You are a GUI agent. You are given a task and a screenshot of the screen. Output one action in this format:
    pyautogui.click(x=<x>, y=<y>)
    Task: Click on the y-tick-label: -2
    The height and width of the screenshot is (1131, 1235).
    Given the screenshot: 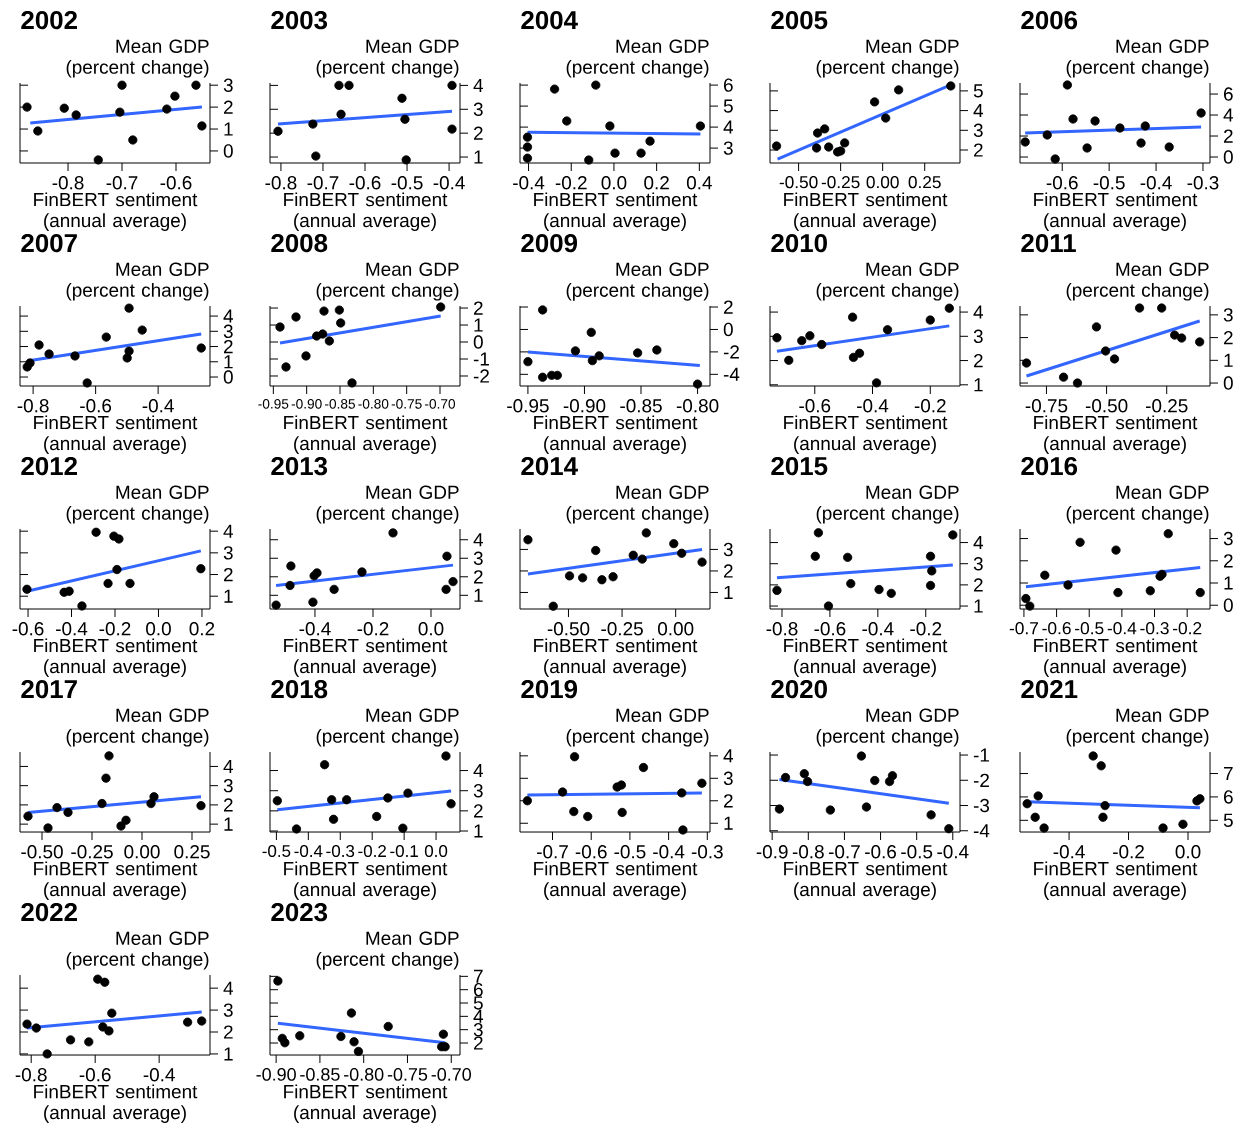 What is the action you would take?
    pyautogui.click(x=481, y=376)
    